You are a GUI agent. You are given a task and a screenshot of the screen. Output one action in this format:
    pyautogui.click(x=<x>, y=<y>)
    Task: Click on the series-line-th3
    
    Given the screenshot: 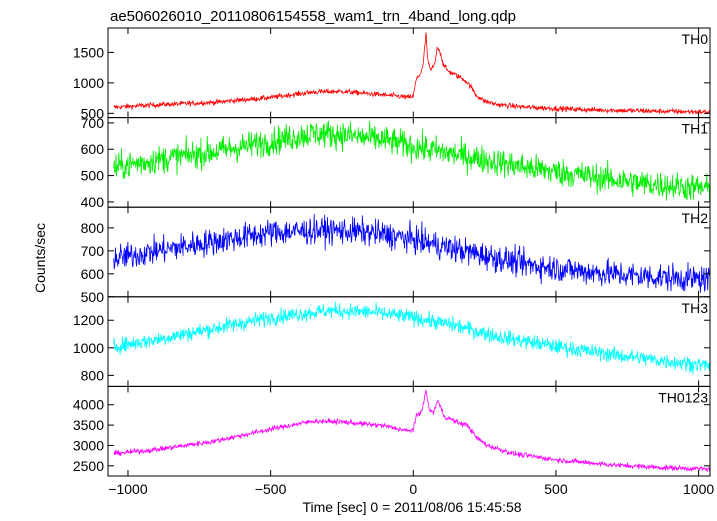 What is the action you would take?
    pyautogui.click(x=412, y=338)
    